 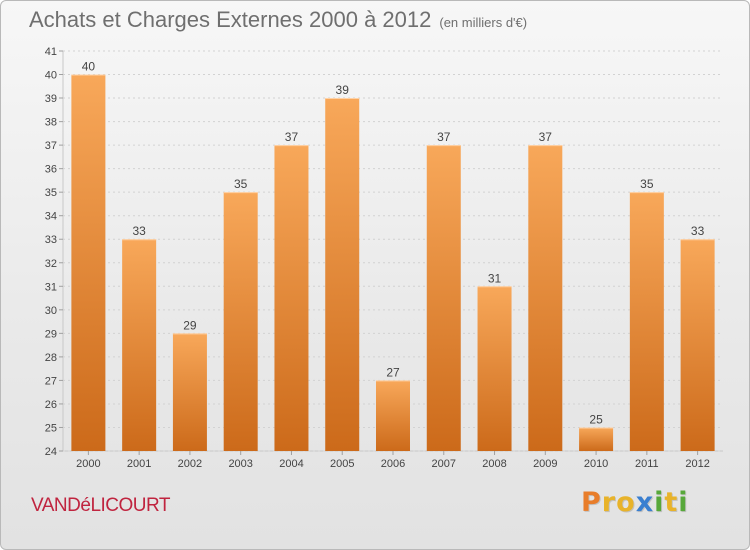 What do you see at coordinates (88, 262) in the screenshot?
I see `bar-2000` at bounding box center [88, 262].